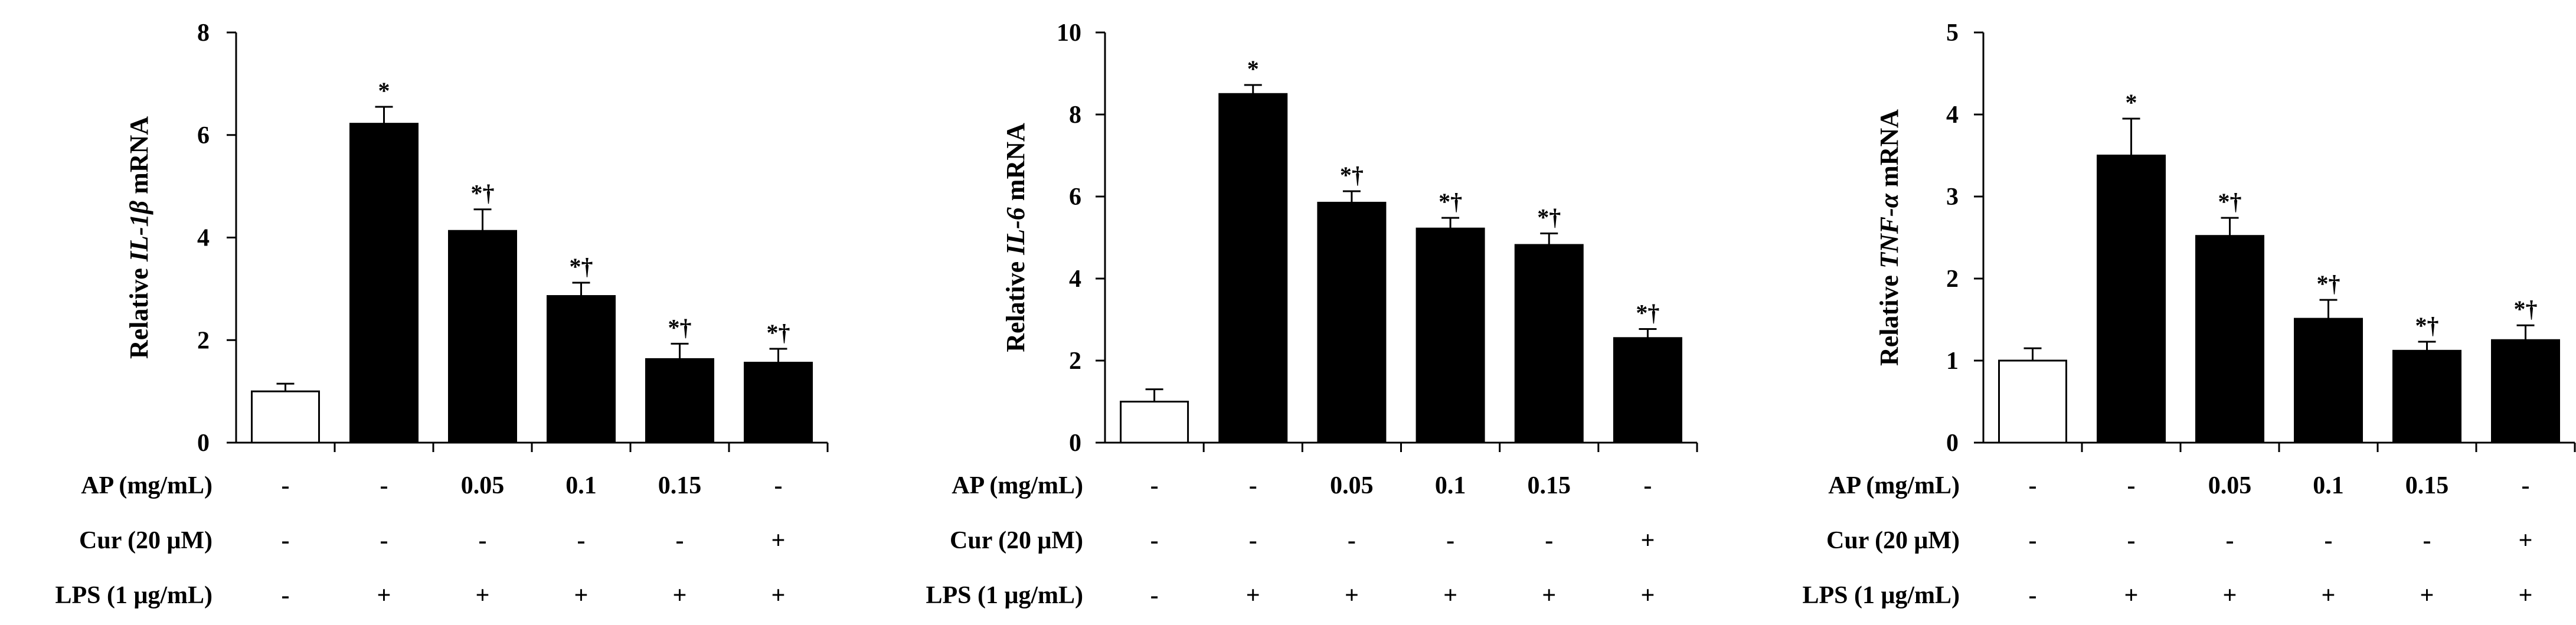  Describe the element at coordinates (139, 158) in the screenshot. I see `y-axis-label-text: mRNA` at that location.